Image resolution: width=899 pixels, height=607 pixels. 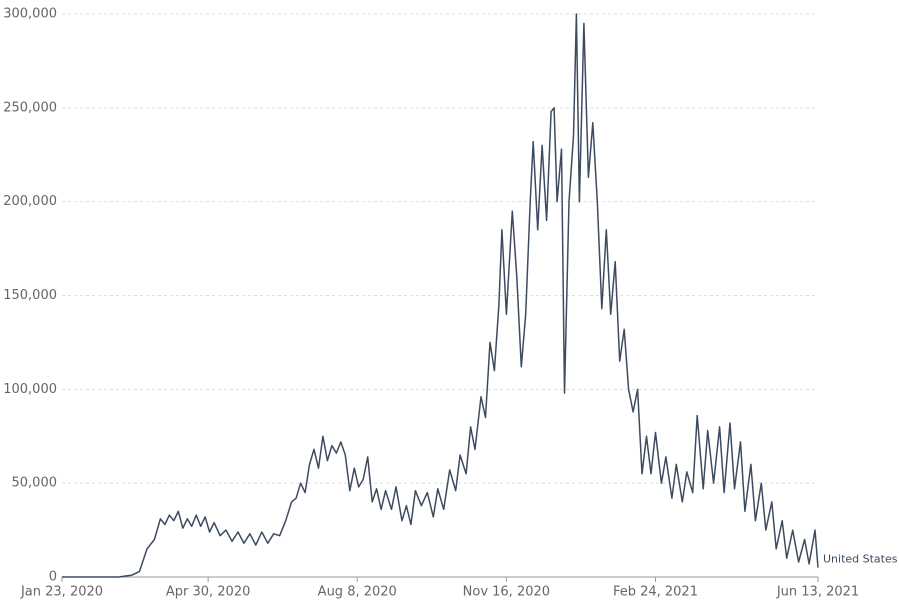 What do you see at coordinates (655, 592) in the screenshot?
I see `x-tick-label: Feb 24, 2021` at bounding box center [655, 592].